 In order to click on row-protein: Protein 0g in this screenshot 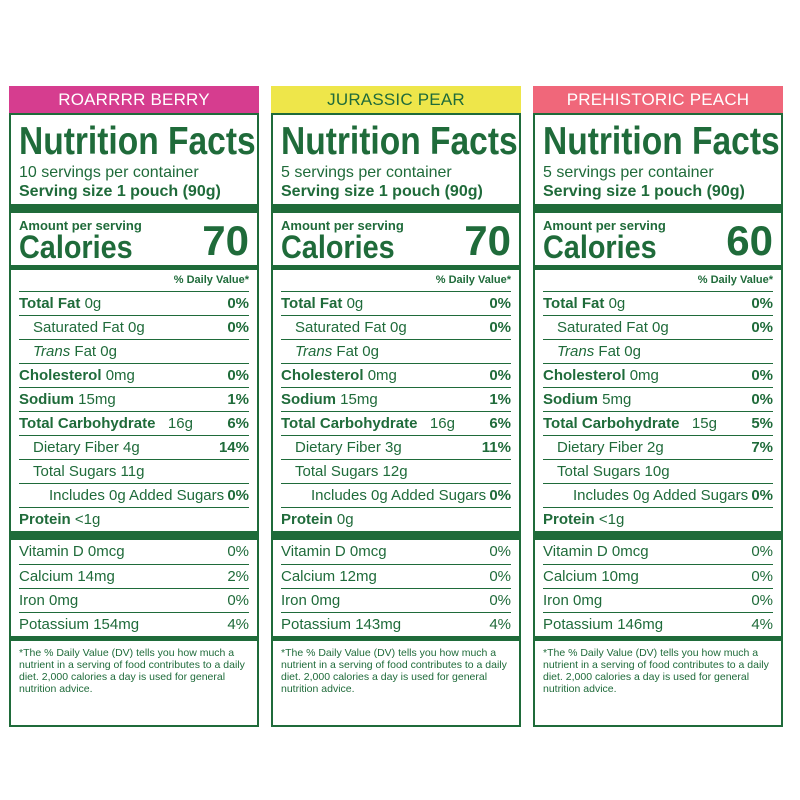, I will do `click(396, 519)`.